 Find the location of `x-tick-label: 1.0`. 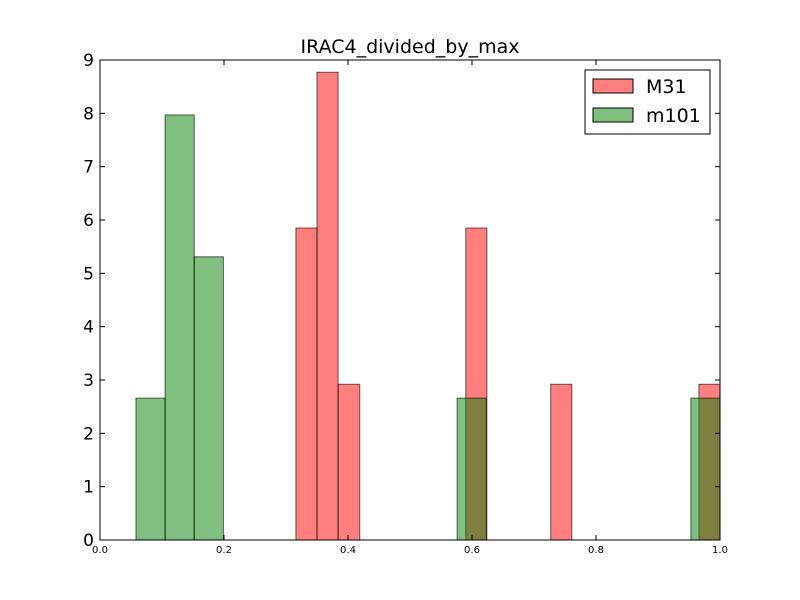

x-tick-label: 1.0 is located at coordinates (720, 550).